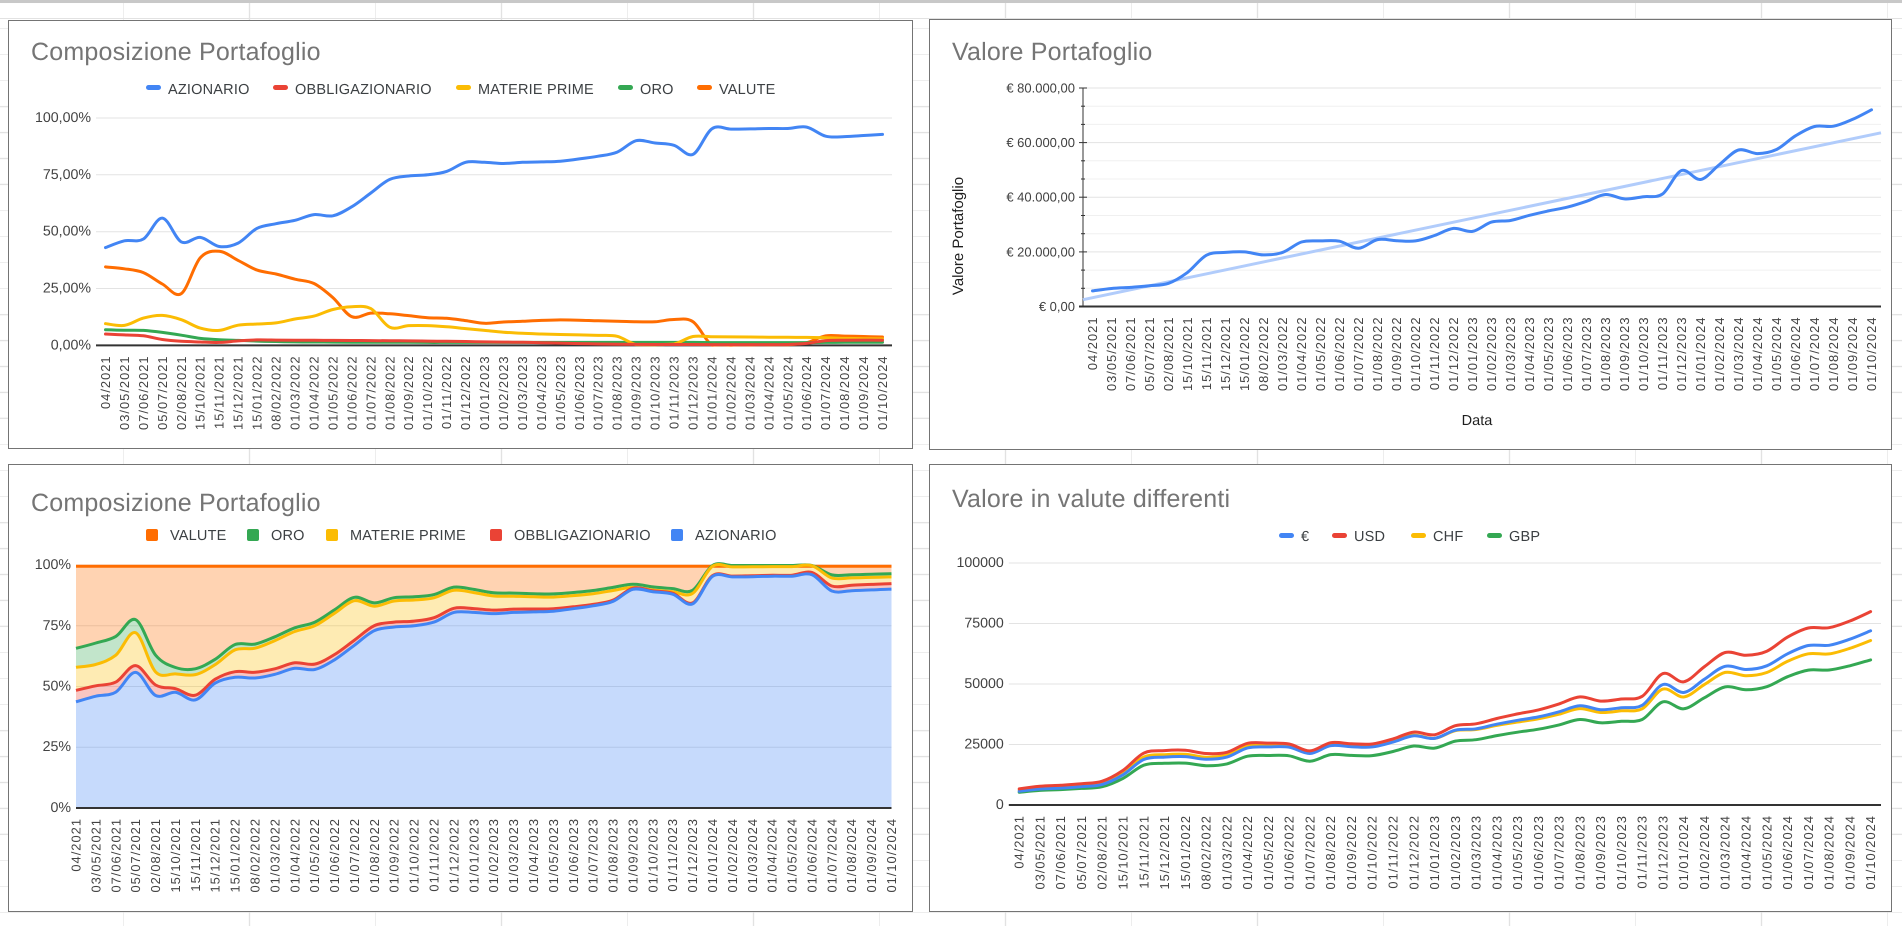 The image size is (1902, 926). Describe the element at coordinates (1369, 537) in the screenshot. I see `svg-text: USD` at that location.